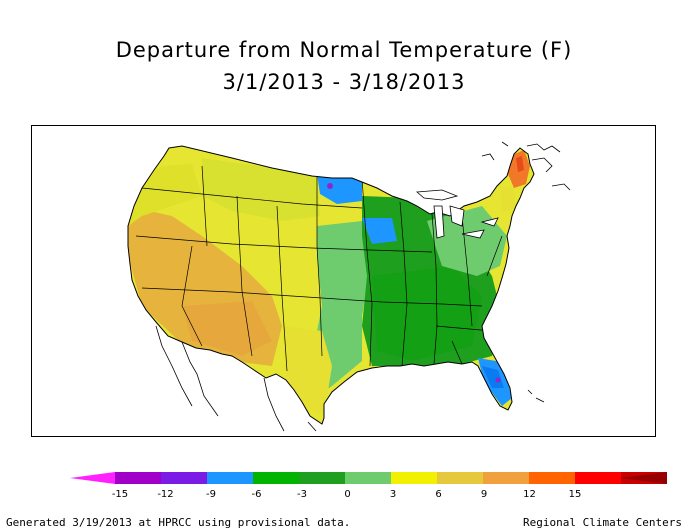 The height and width of the screenshot is (531, 688). Describe the element at coordinates (92, 478) in the screenshot. I see `legend-segment-low-arrow` at that location.